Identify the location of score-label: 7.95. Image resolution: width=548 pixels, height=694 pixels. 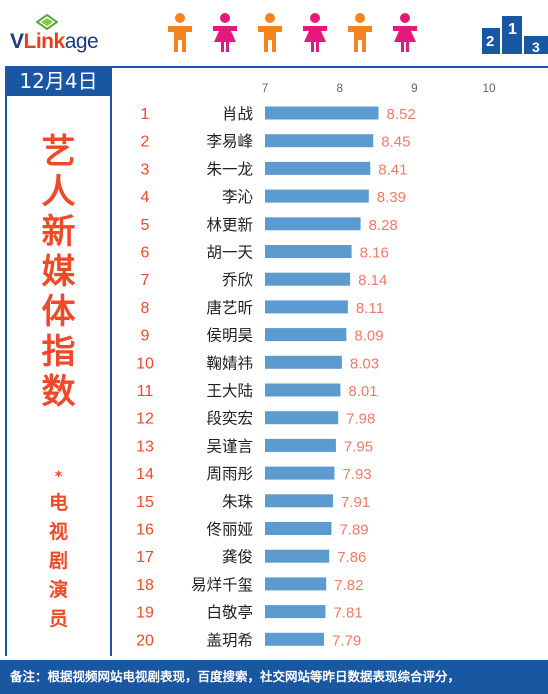
(358, 446).